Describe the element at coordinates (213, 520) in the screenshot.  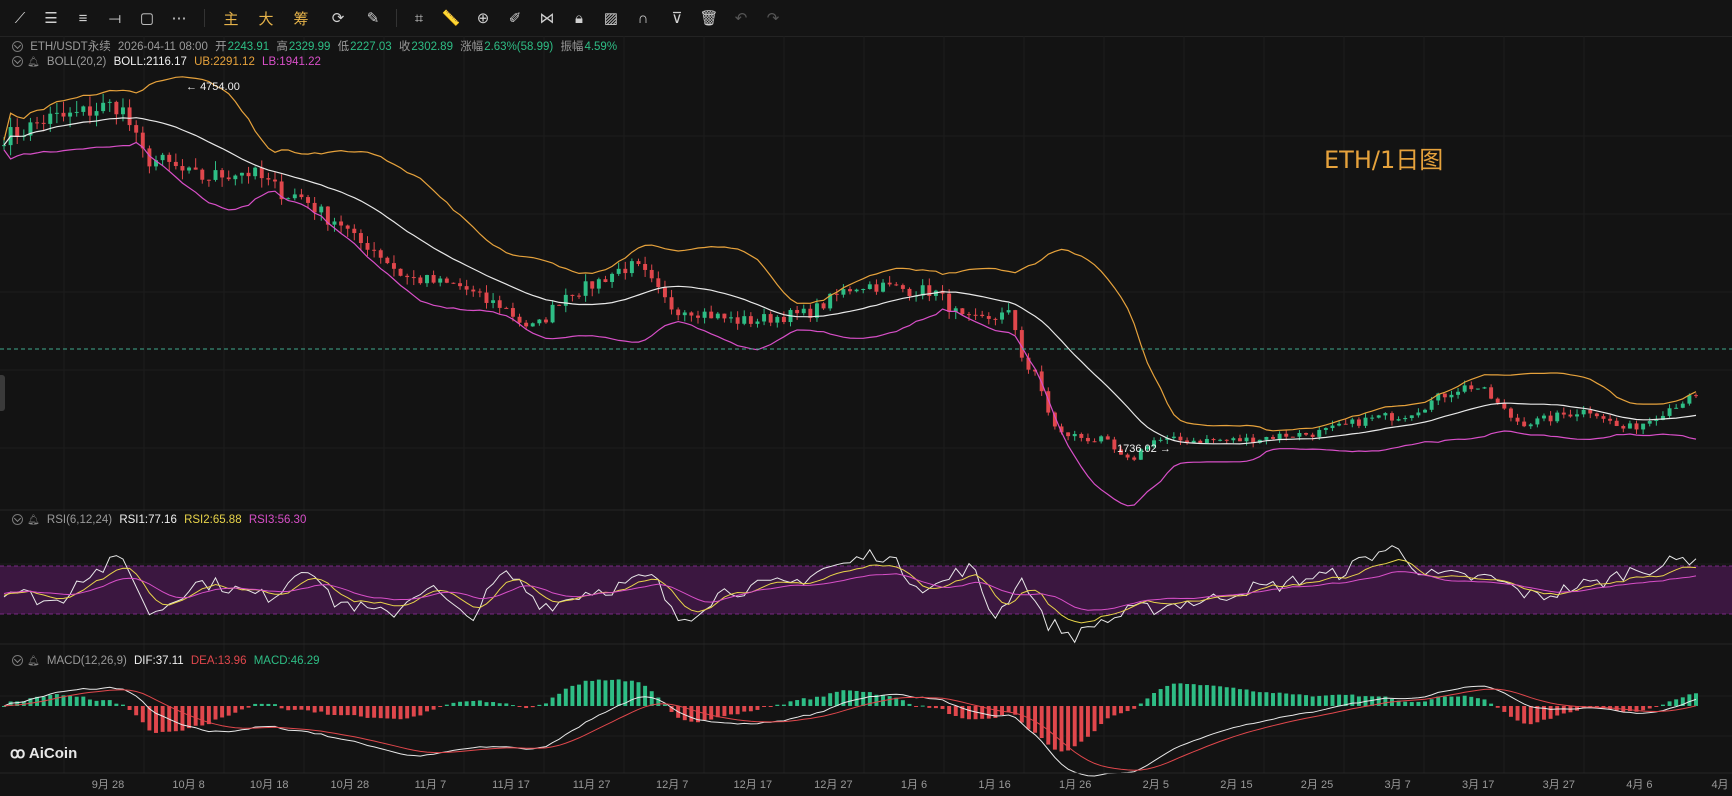
I see `rsi2-value: RSI2:65.88` at that location.